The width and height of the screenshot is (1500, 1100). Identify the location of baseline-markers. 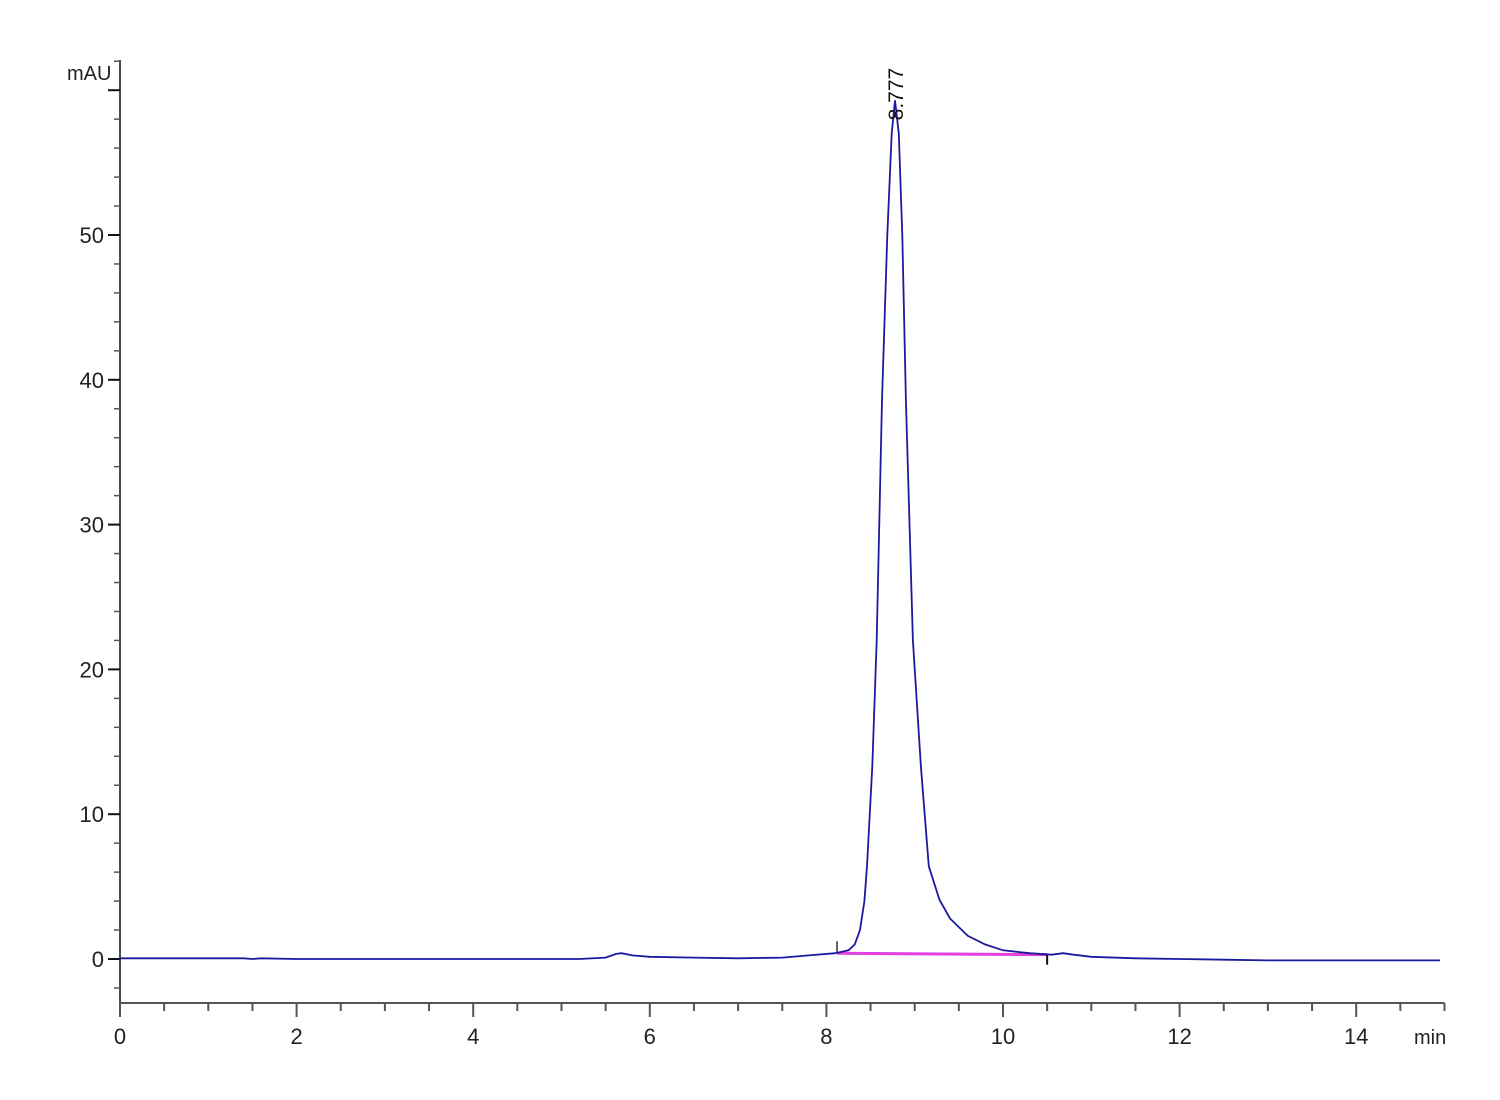
(942, 953).